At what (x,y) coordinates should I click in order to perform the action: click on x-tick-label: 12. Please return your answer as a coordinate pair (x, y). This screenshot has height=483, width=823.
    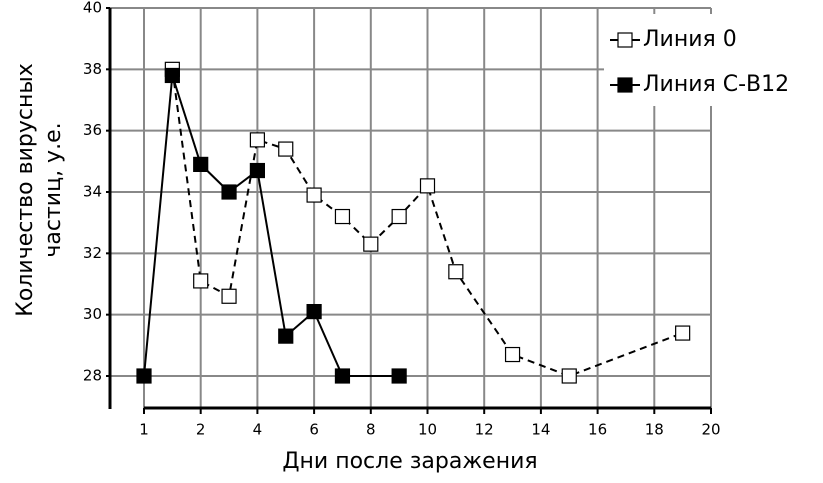
    Looking at the image, I should click on (484, 430).